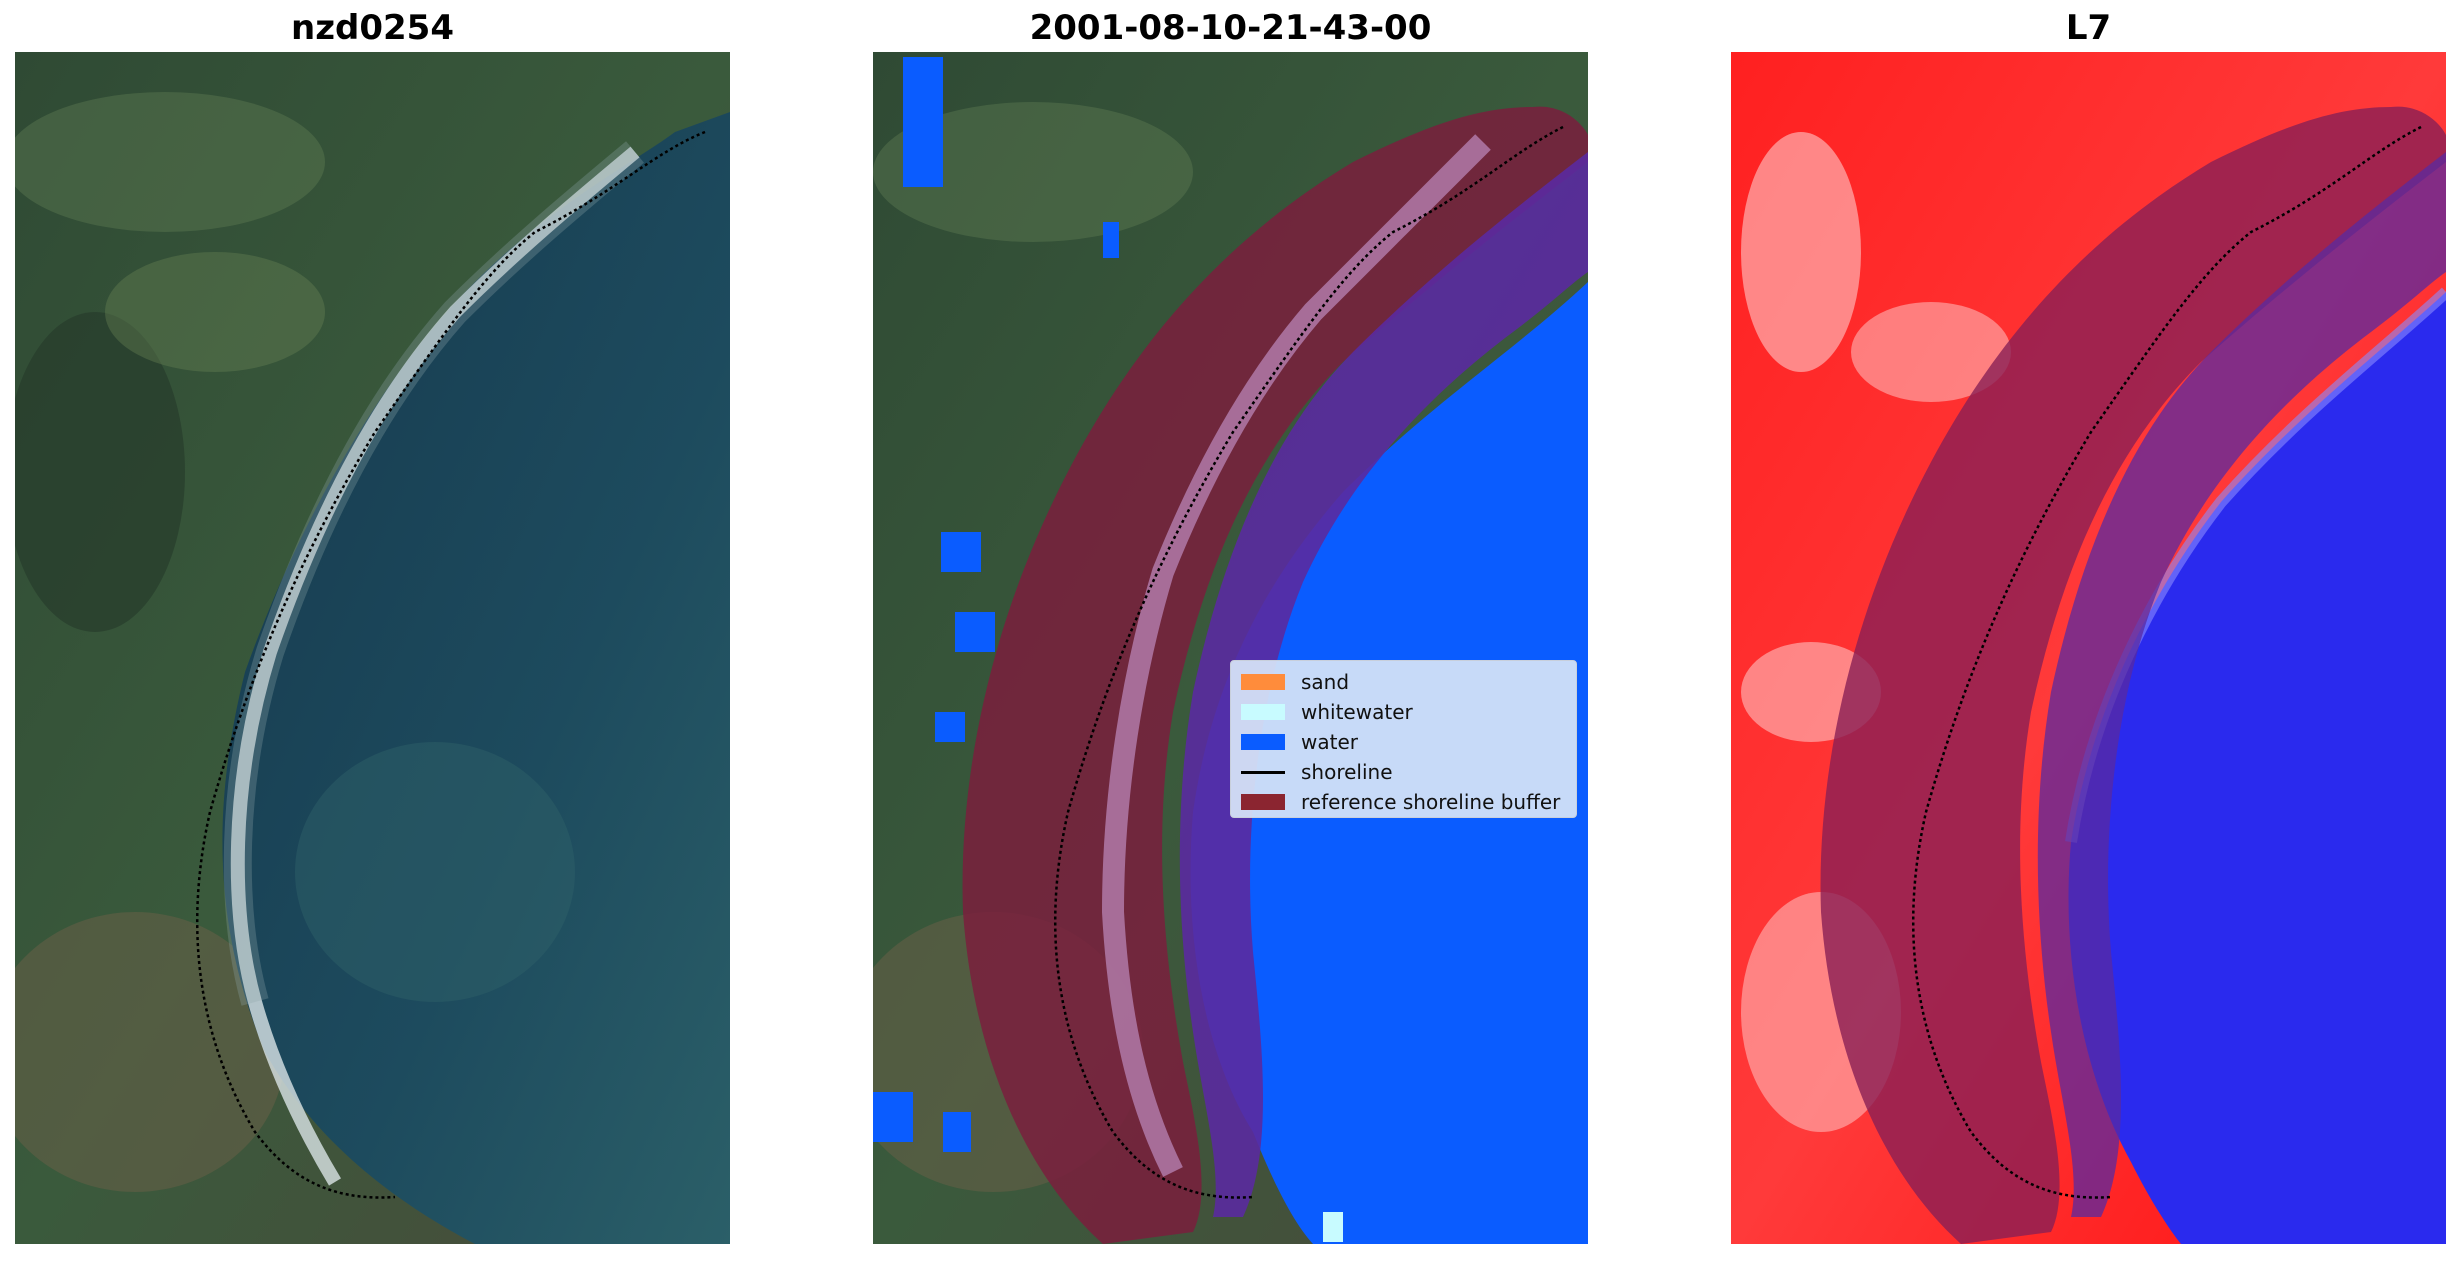 The image size is (2460, 1265). Describe the element at coordinates (1431, 802) in the screenshot. I see `legend-label: reference shoreline buffer` at that location.